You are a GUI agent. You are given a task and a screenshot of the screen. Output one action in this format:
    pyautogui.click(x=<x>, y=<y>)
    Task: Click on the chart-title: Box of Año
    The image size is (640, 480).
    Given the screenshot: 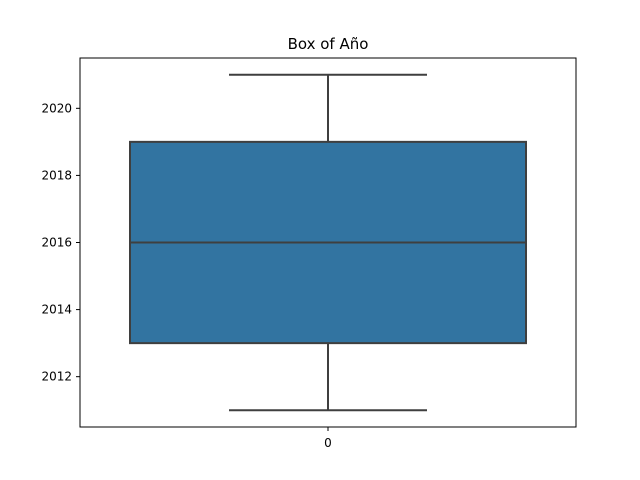 What is the action you would take?
    pyautogui.click(x=328, y=44)
    